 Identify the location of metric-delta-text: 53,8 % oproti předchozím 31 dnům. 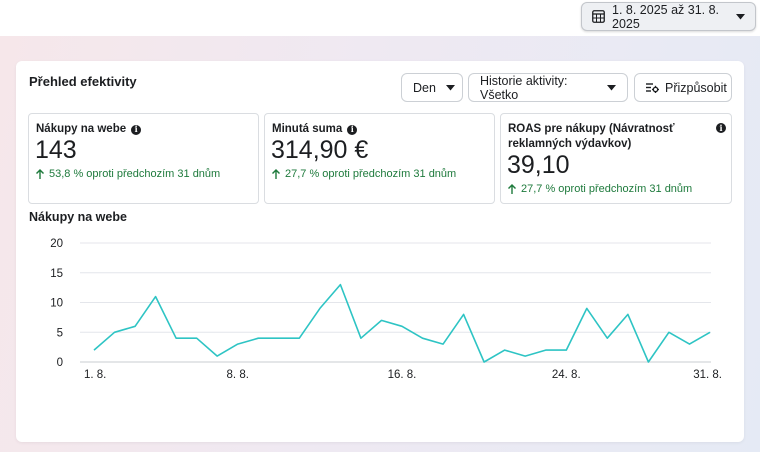
(135, 174).